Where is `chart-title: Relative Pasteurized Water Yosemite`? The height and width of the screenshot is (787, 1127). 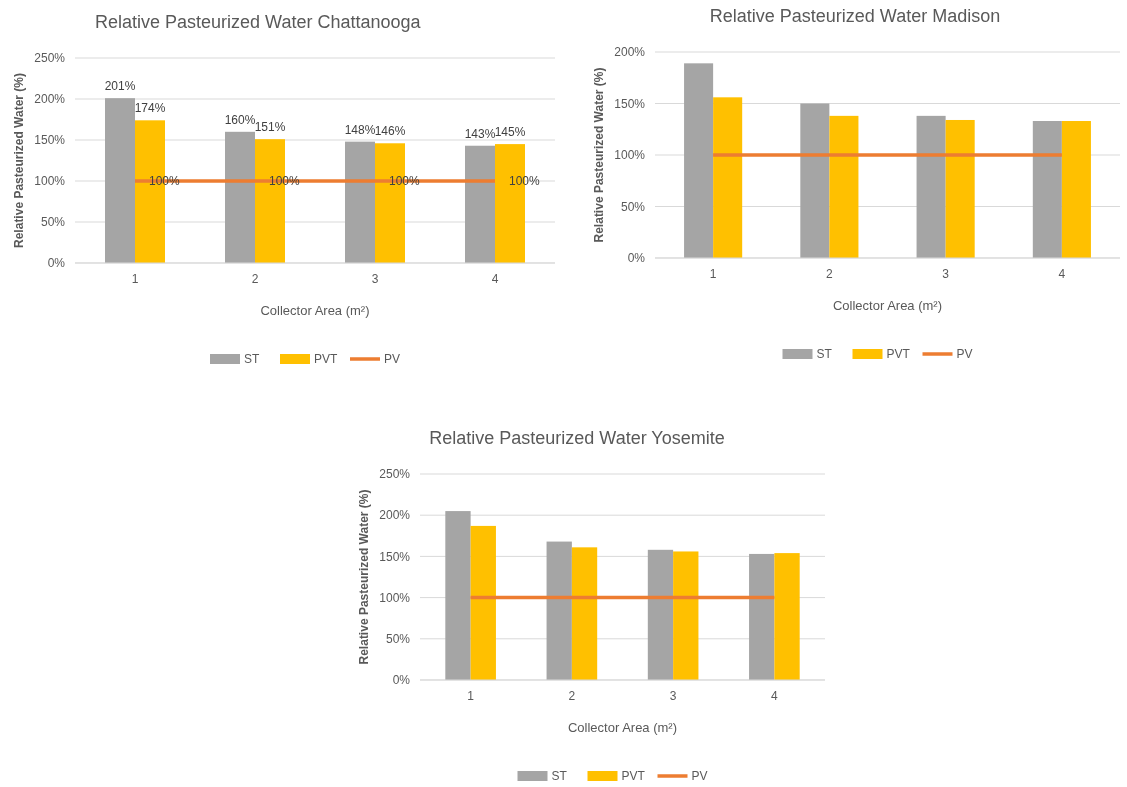 chart-title: Relative Pasteurized Water Yosemite is located at coordinates (577, 438).